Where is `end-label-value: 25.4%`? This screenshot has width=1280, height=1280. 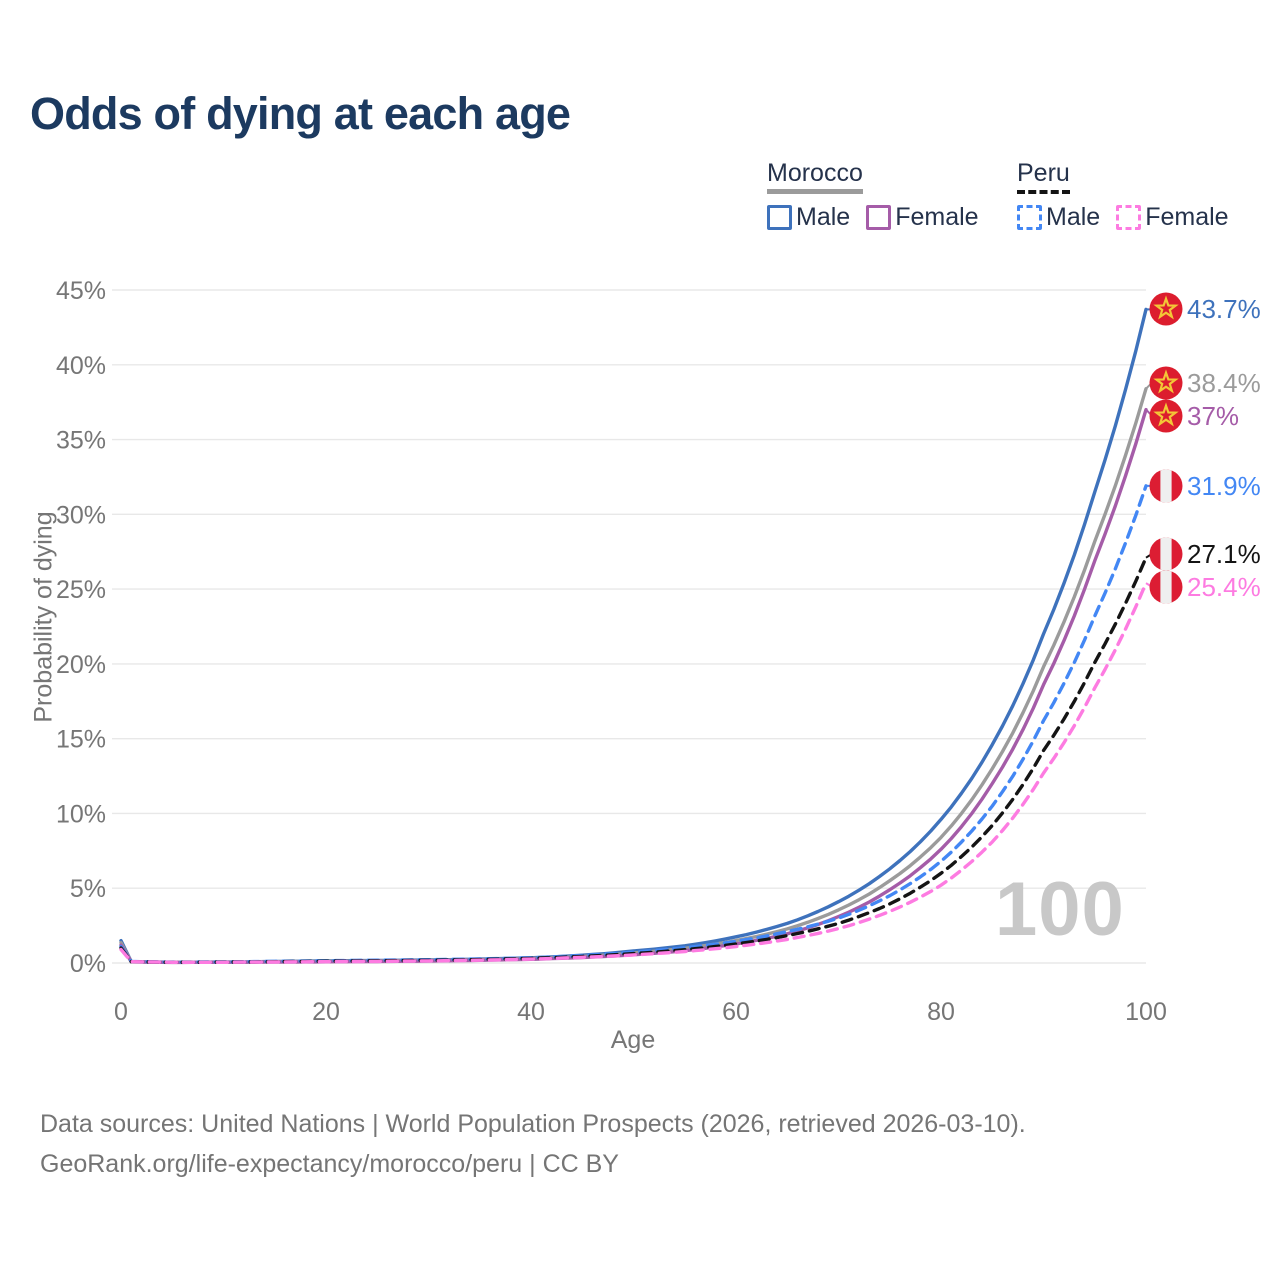
end-label-value: 25.4% is located at coordinates (1224, 586).